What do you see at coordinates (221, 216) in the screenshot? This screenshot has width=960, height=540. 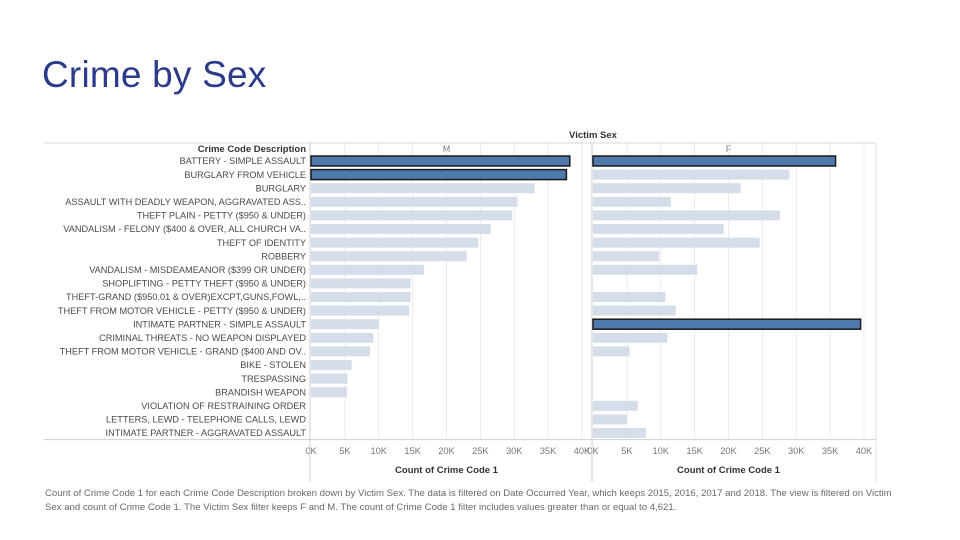 I see `category-label: THEFT PLAIN - PETTY ($950 & UNDER)` at bounding box center [221, 216].